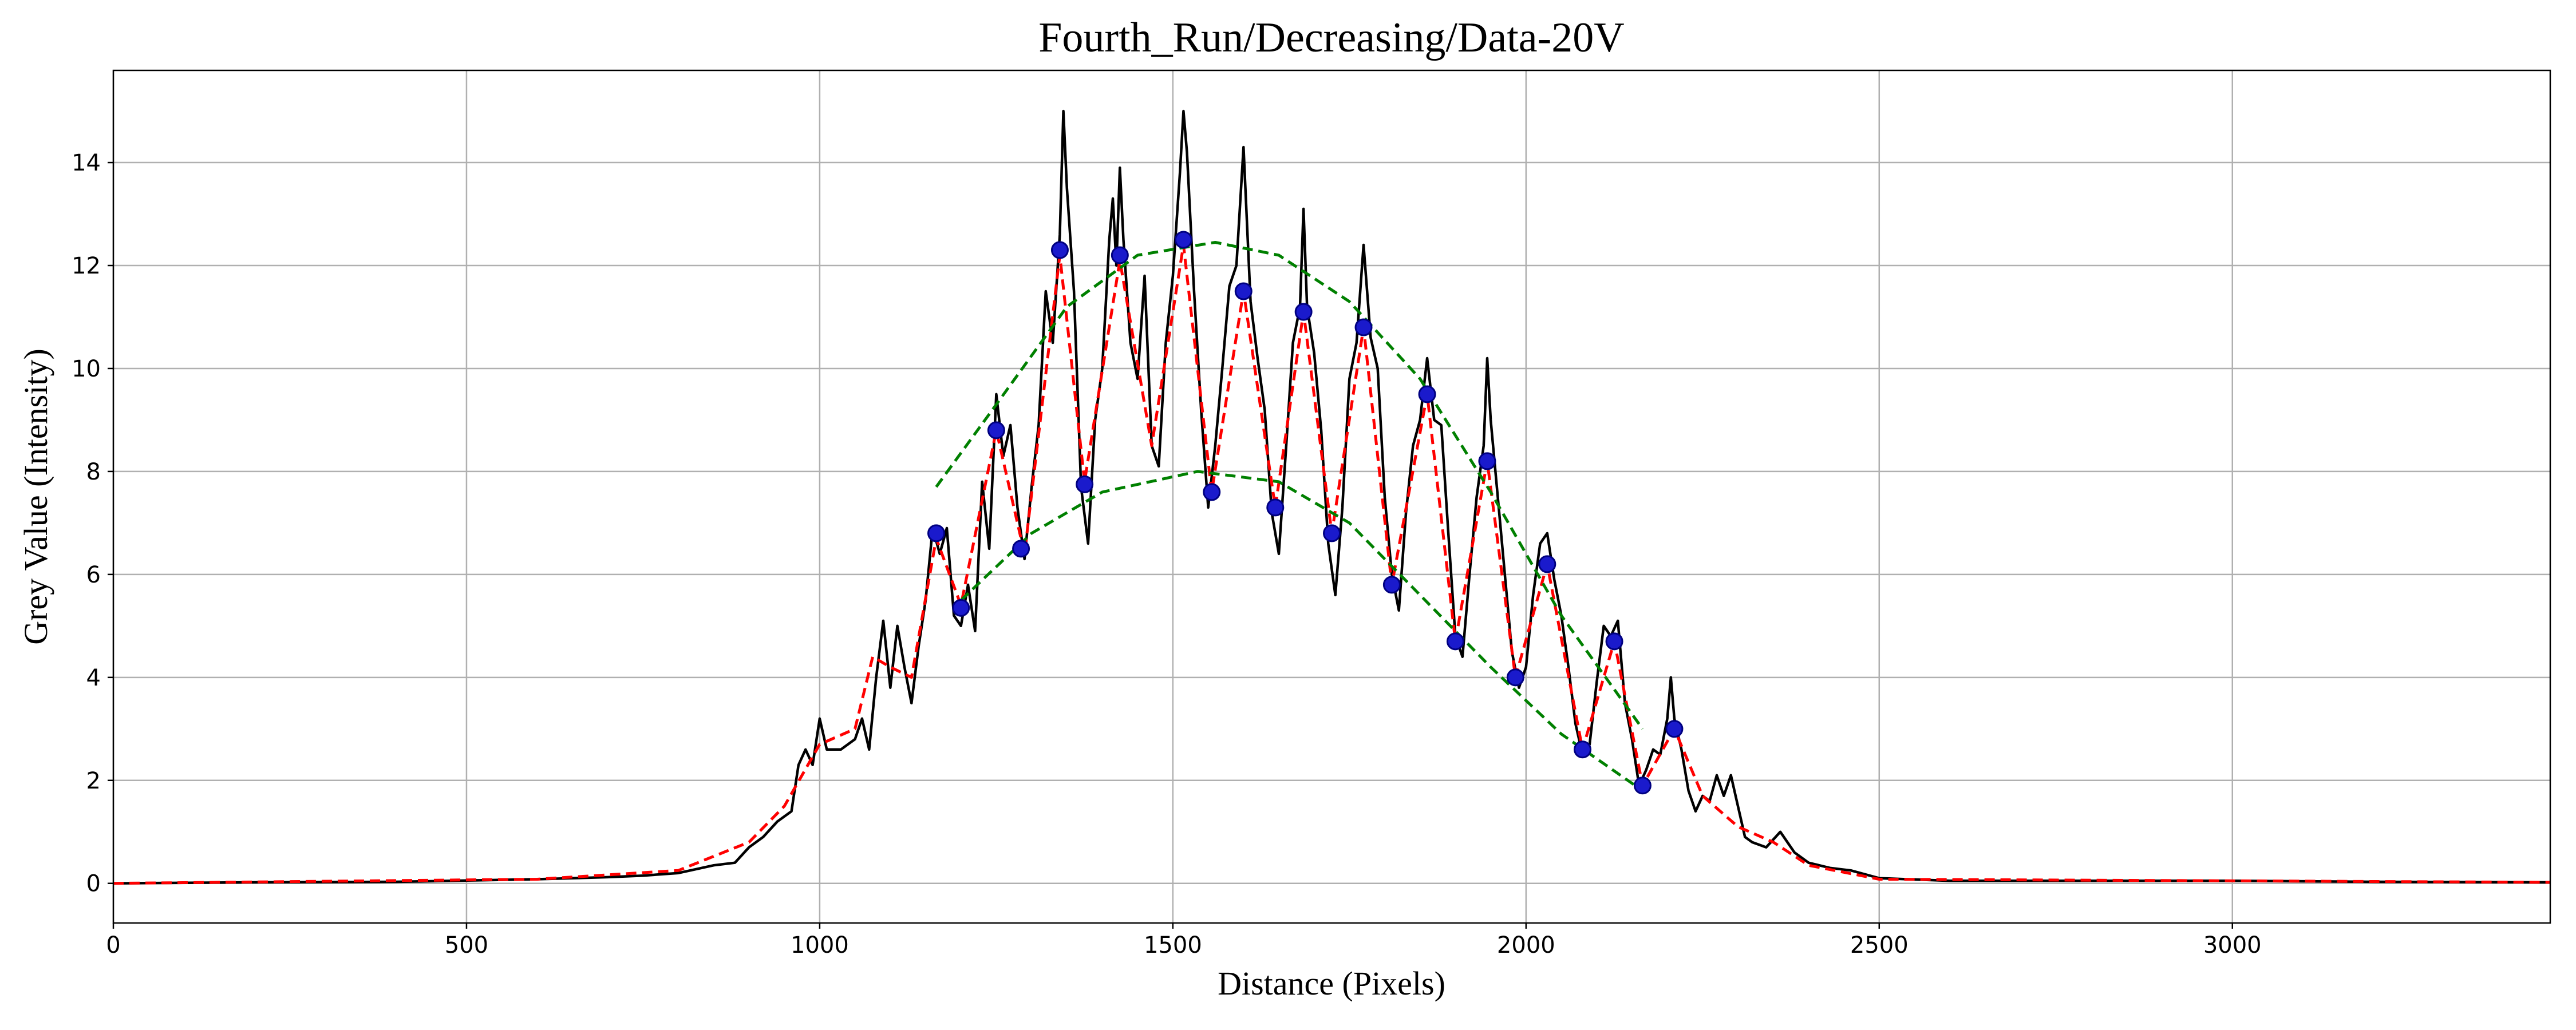 The height and width of the screenshot is (1030, 2576). I want to click on x-tick-label: 500, so click(466, 945).